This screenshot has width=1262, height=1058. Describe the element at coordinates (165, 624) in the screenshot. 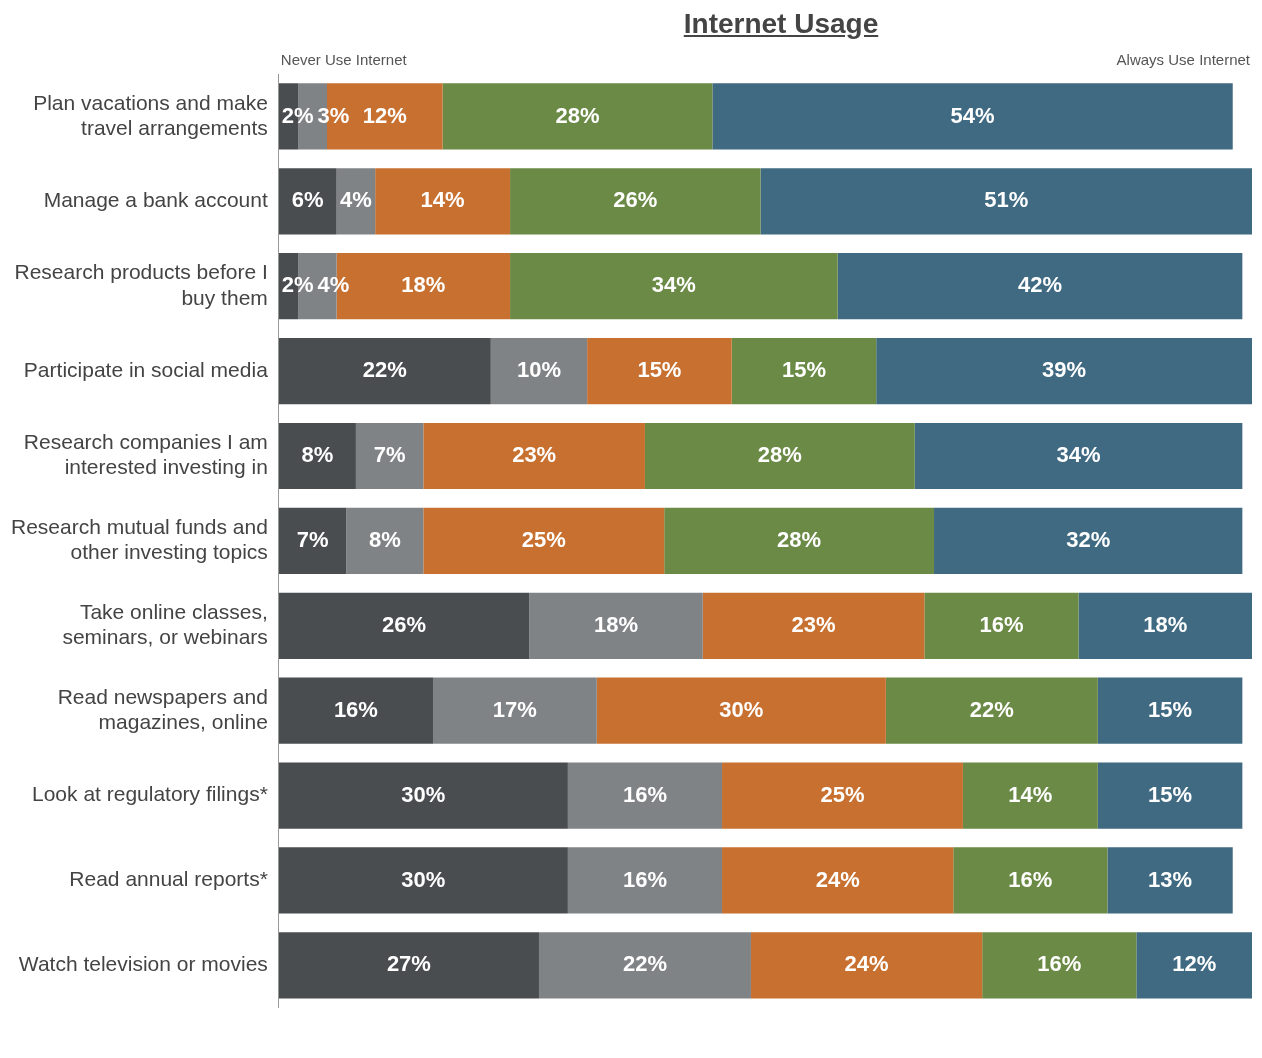

I see `y-tick-label: Take online classes, seminars, or webinars` at that location.